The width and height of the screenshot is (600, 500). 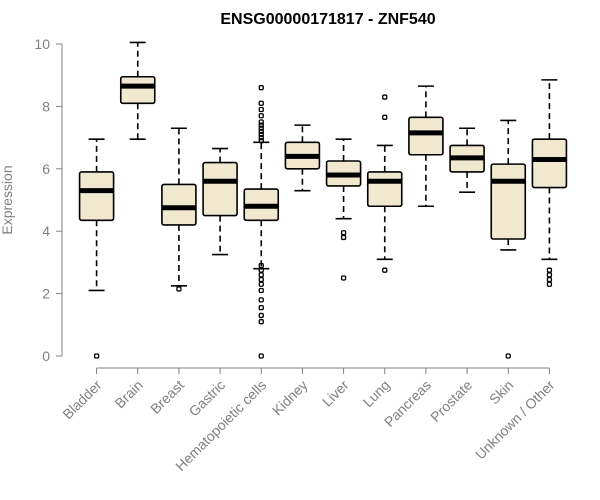 What do you see at coordinates (261, 222) in the screenshot?
I see `box-hematopoietic-cells` at bounding box center [261, 222].